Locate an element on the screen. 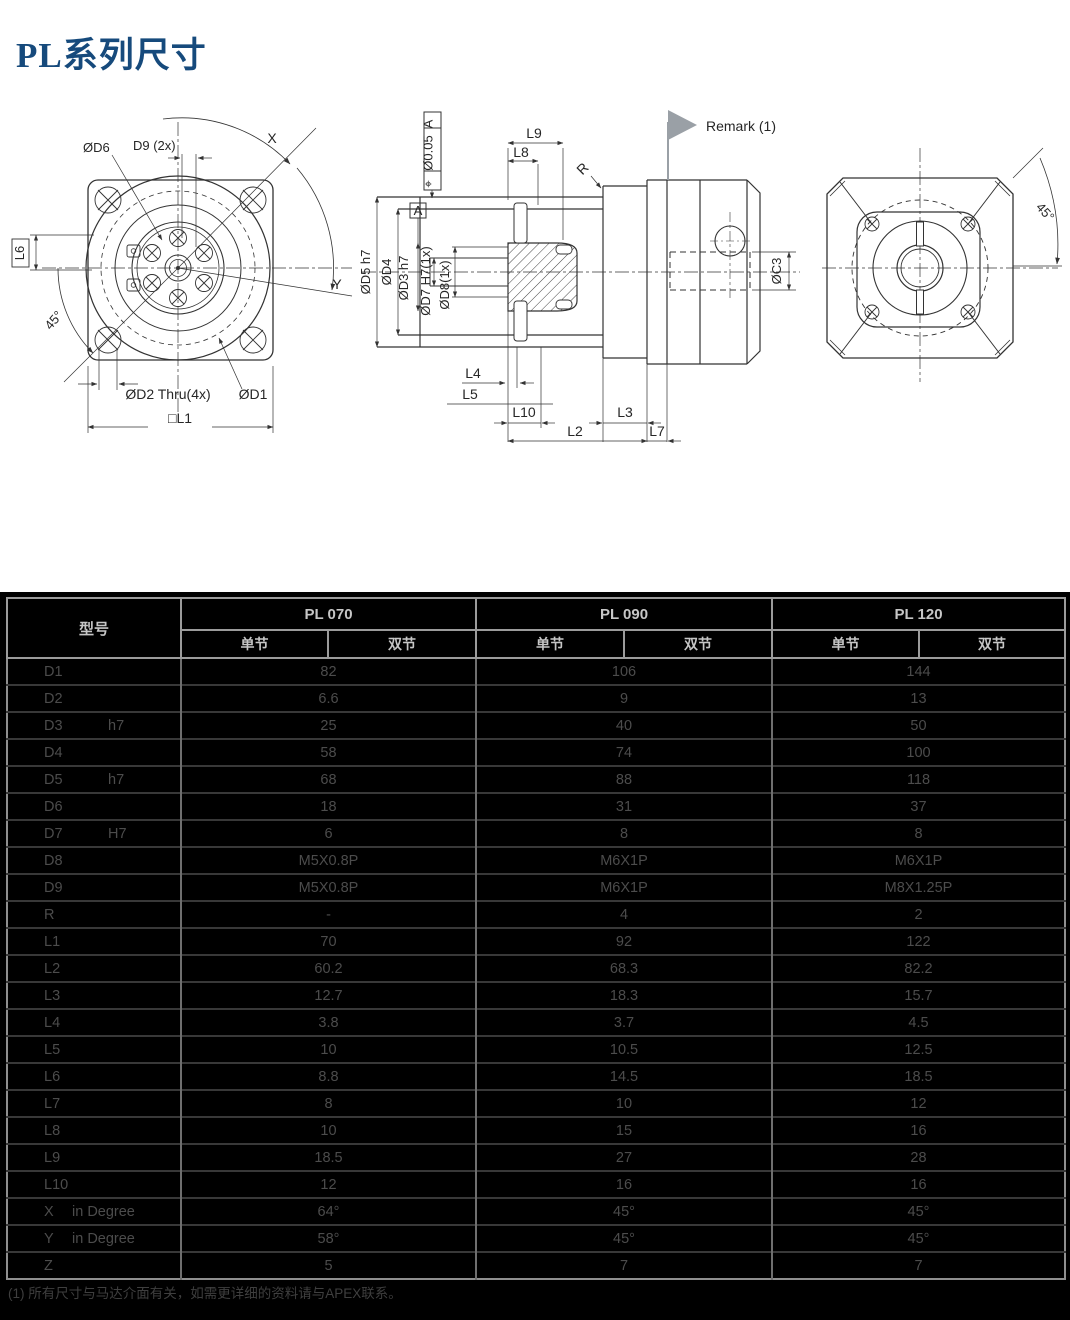 This screenshot has height=1320, width=1070. table-cell: 8 is located at coordinates (328, 1103).